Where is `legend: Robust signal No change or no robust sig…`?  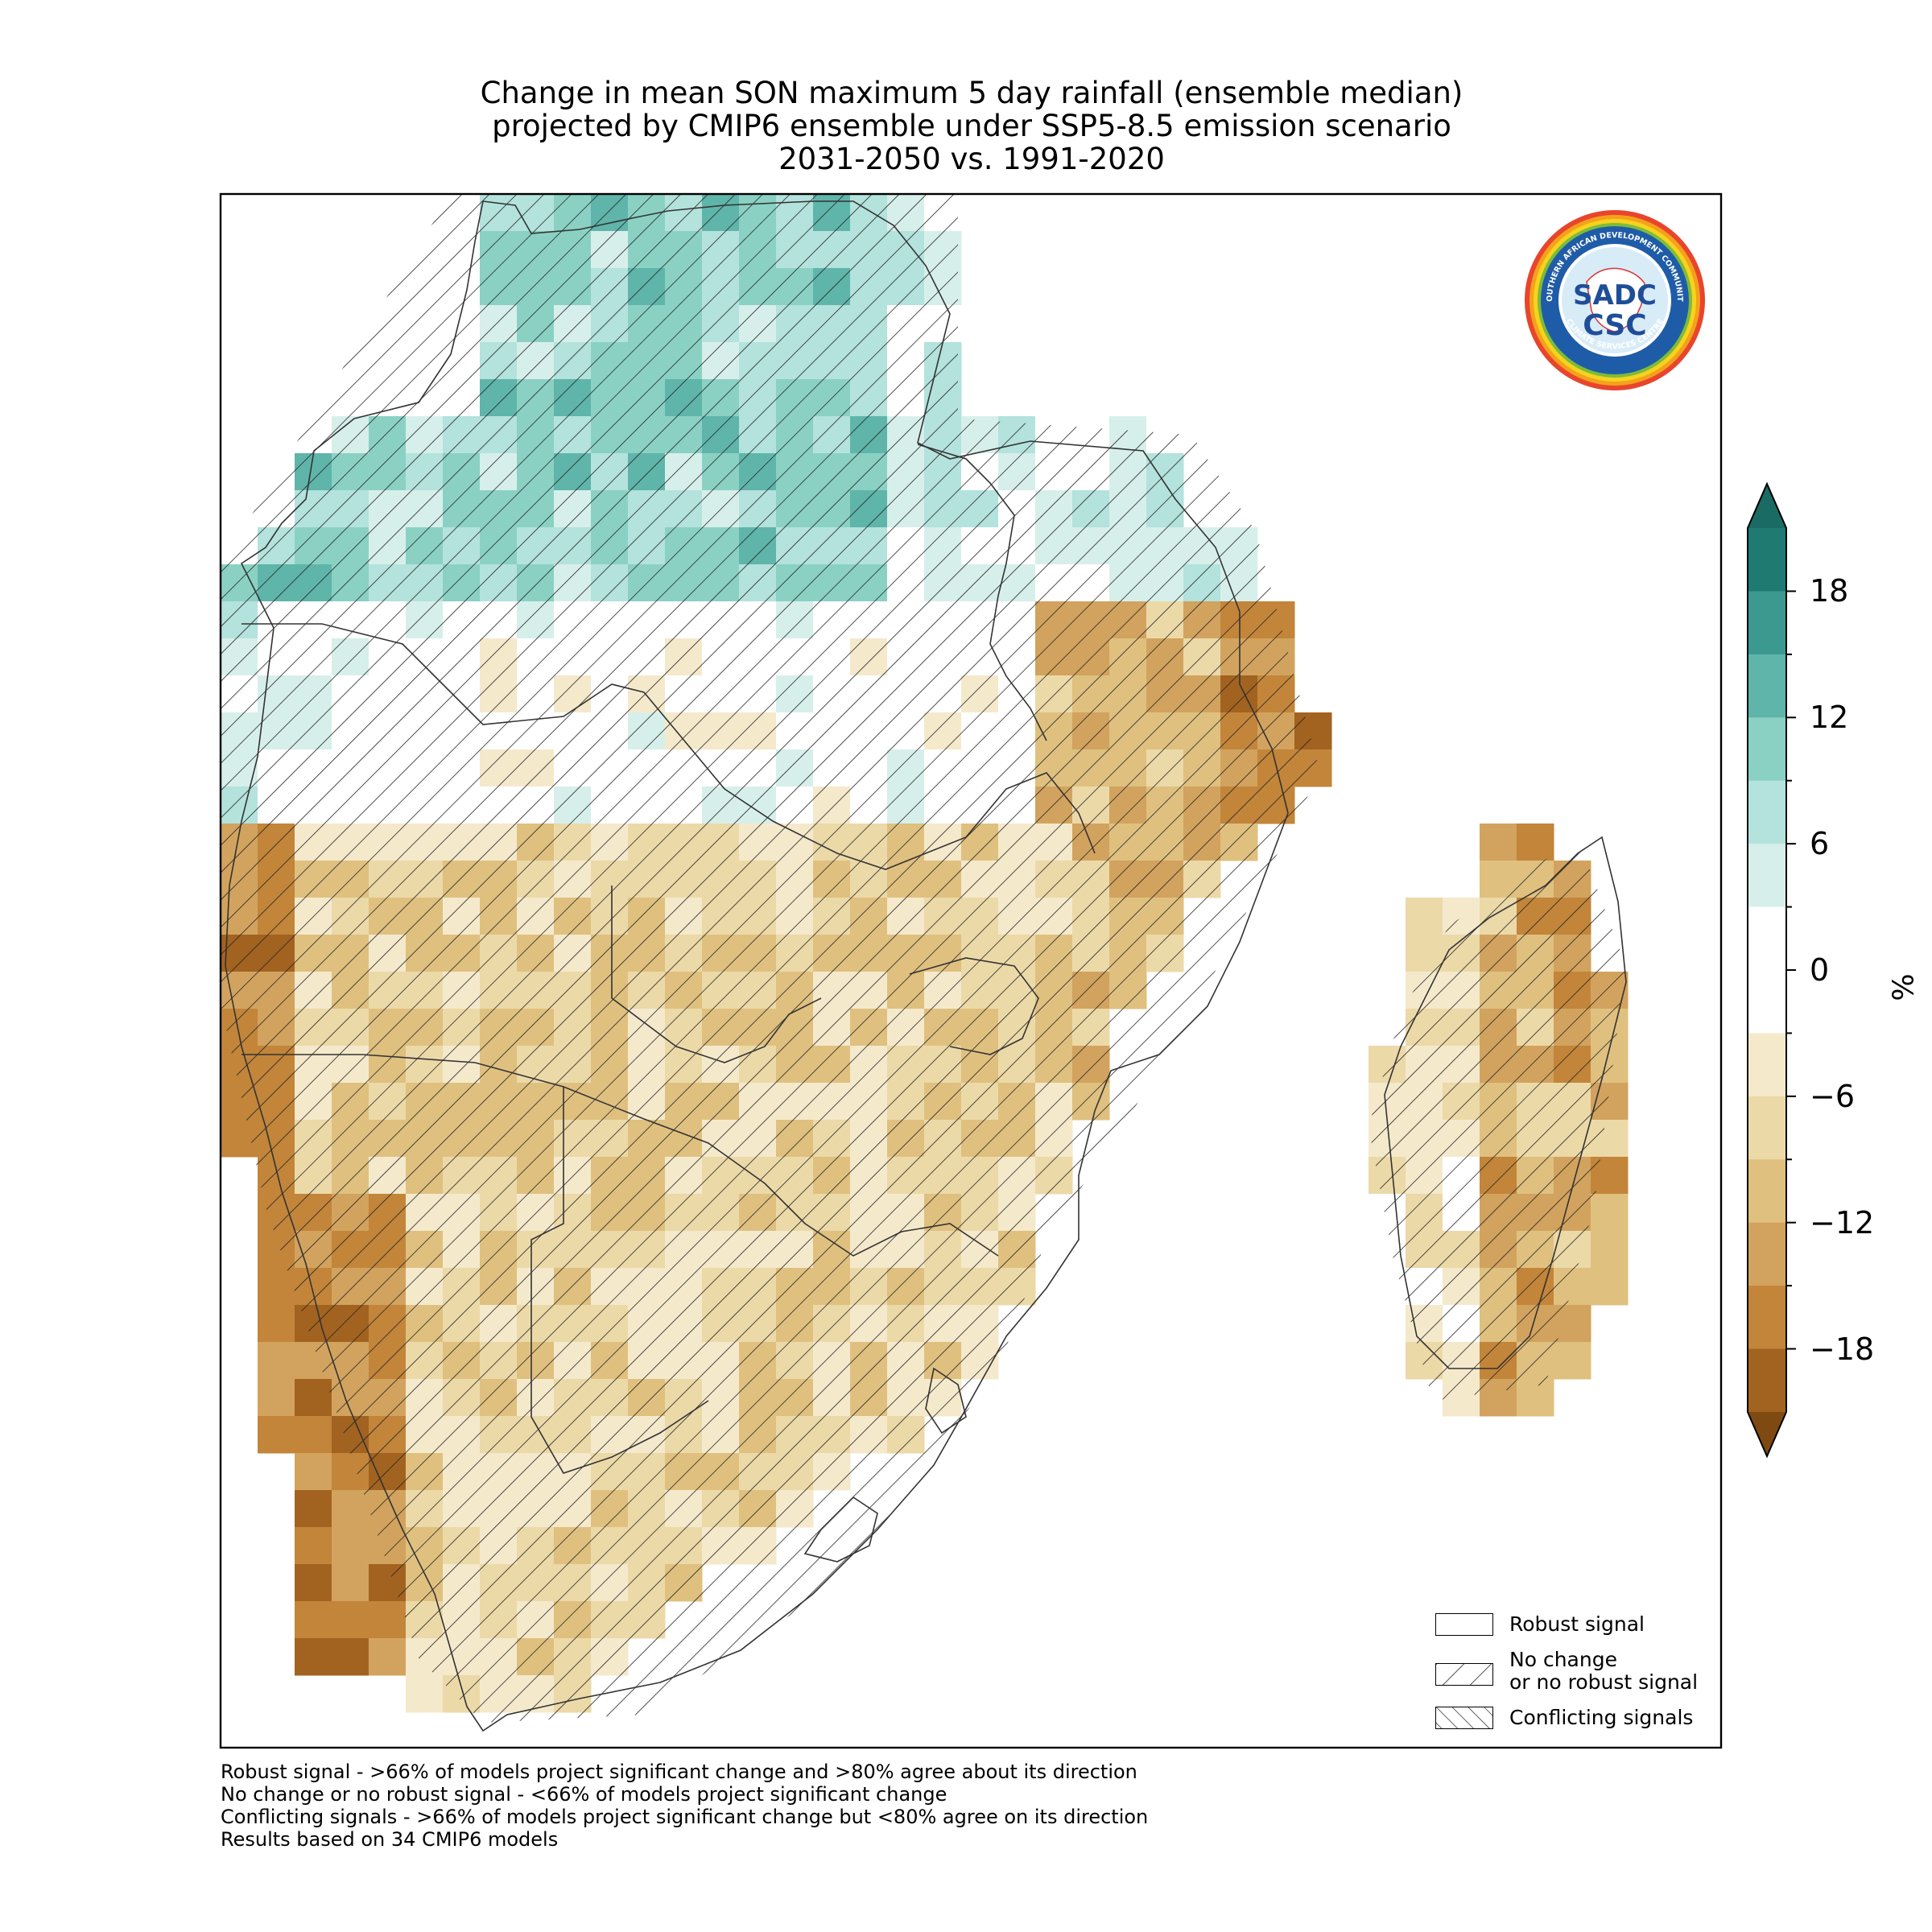 legend: Robust signal No change or no robust sig… is located at coordinates (1580, 1677).